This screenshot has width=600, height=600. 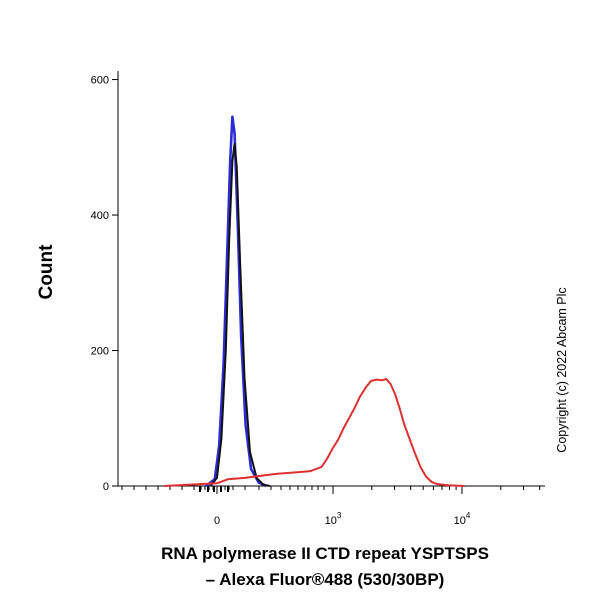 I want to click on y-tick-label-3: 600, so click(x=100, y=81).